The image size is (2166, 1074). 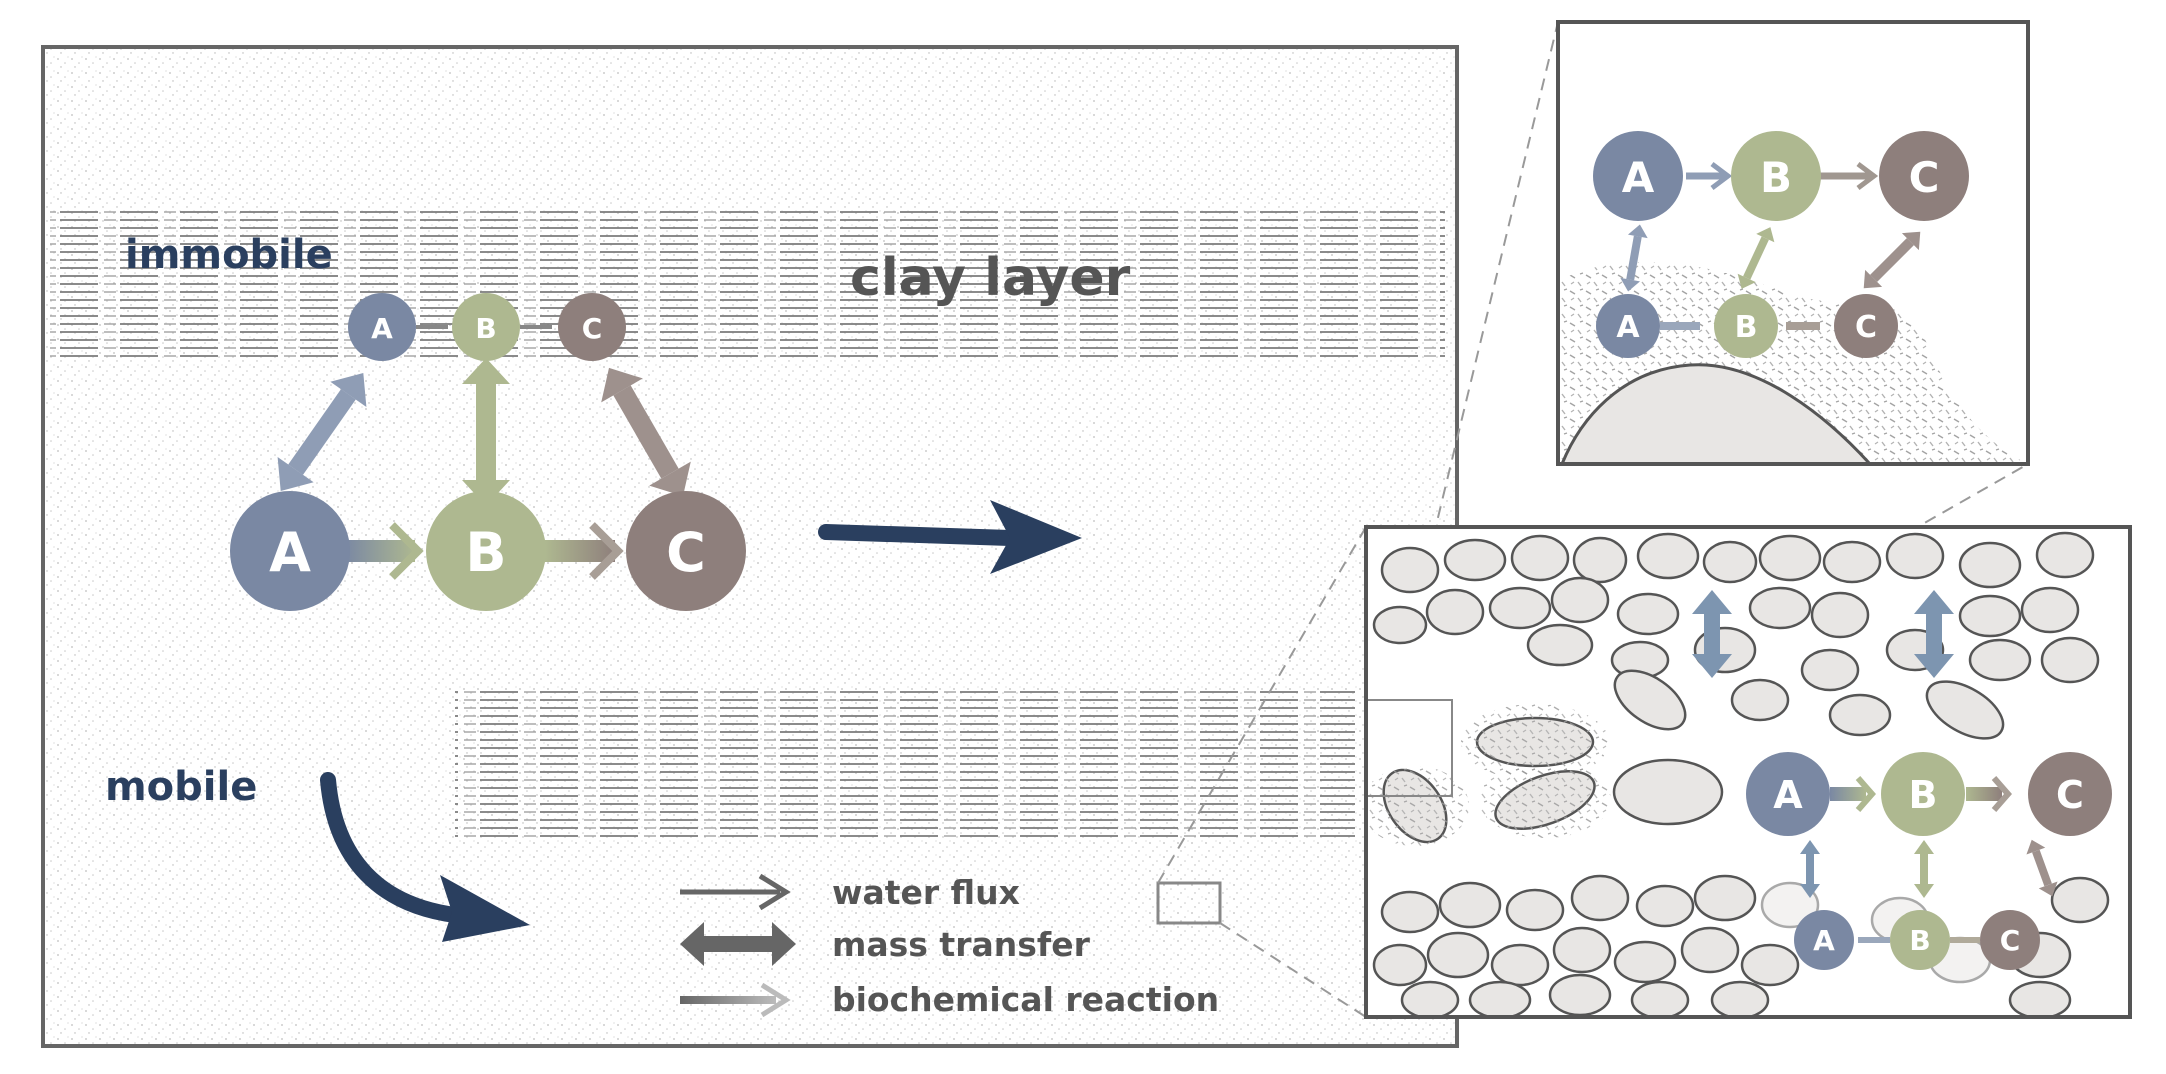 I want to click on clay-layer-upper, so click(x=747, y=285).